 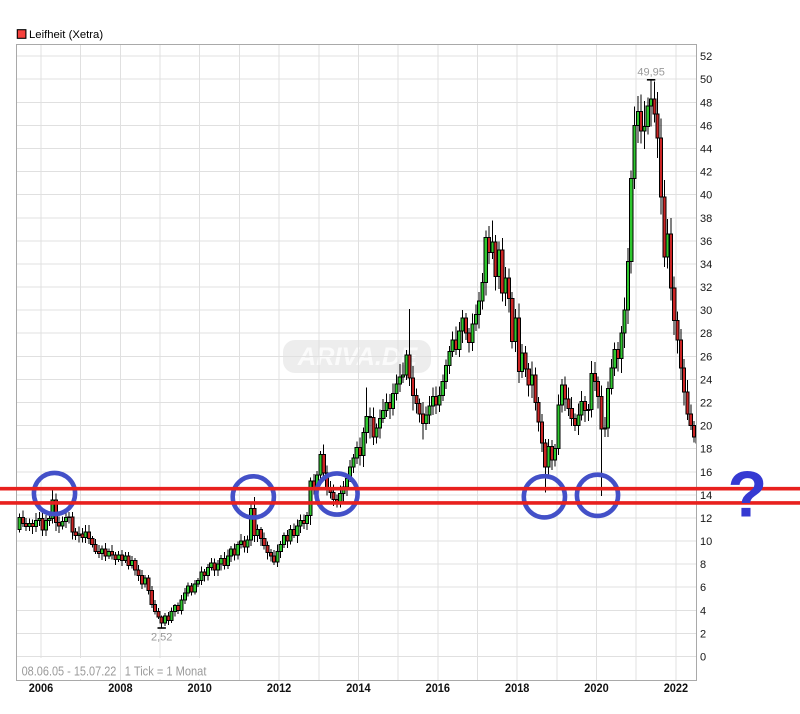 I want to click on svg-text: 08.06.05 - 15.07.22, so click(x=69, y=672).